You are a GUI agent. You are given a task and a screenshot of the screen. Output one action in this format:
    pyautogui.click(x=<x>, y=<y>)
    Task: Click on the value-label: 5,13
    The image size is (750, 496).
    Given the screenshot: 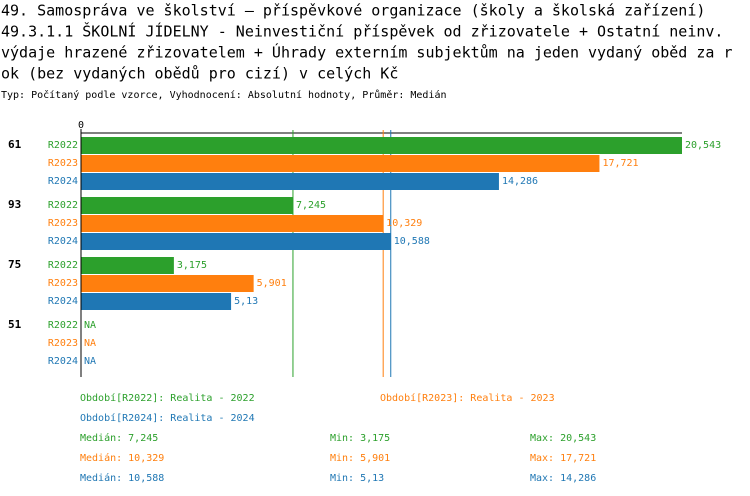 What is the action you would take?
    pyautogui.click(x=246, y=301)
    